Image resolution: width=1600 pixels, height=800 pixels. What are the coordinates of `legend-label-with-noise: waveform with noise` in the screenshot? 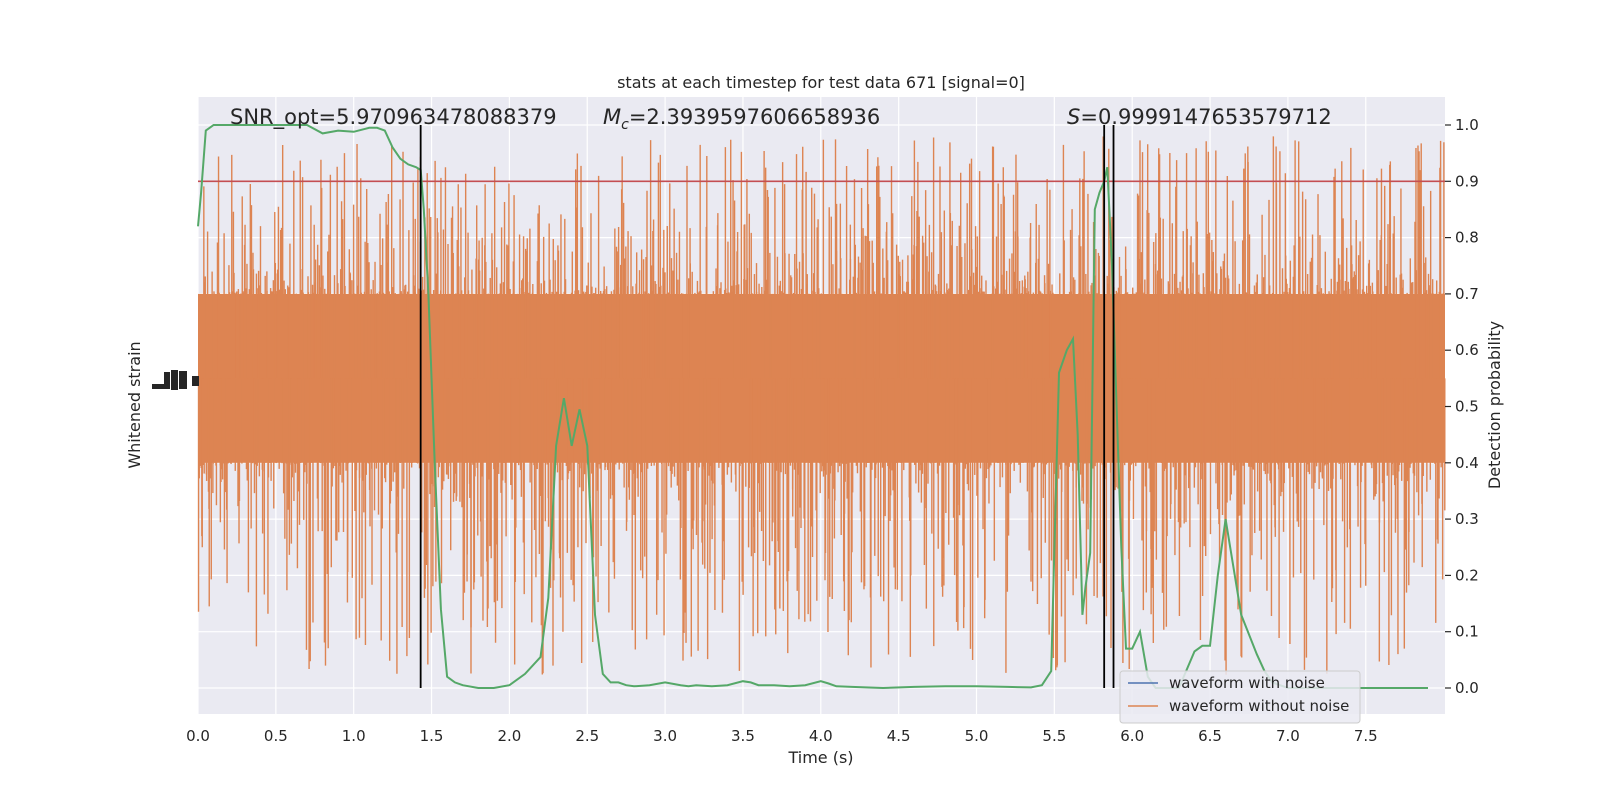 It's located at (1247, 683).